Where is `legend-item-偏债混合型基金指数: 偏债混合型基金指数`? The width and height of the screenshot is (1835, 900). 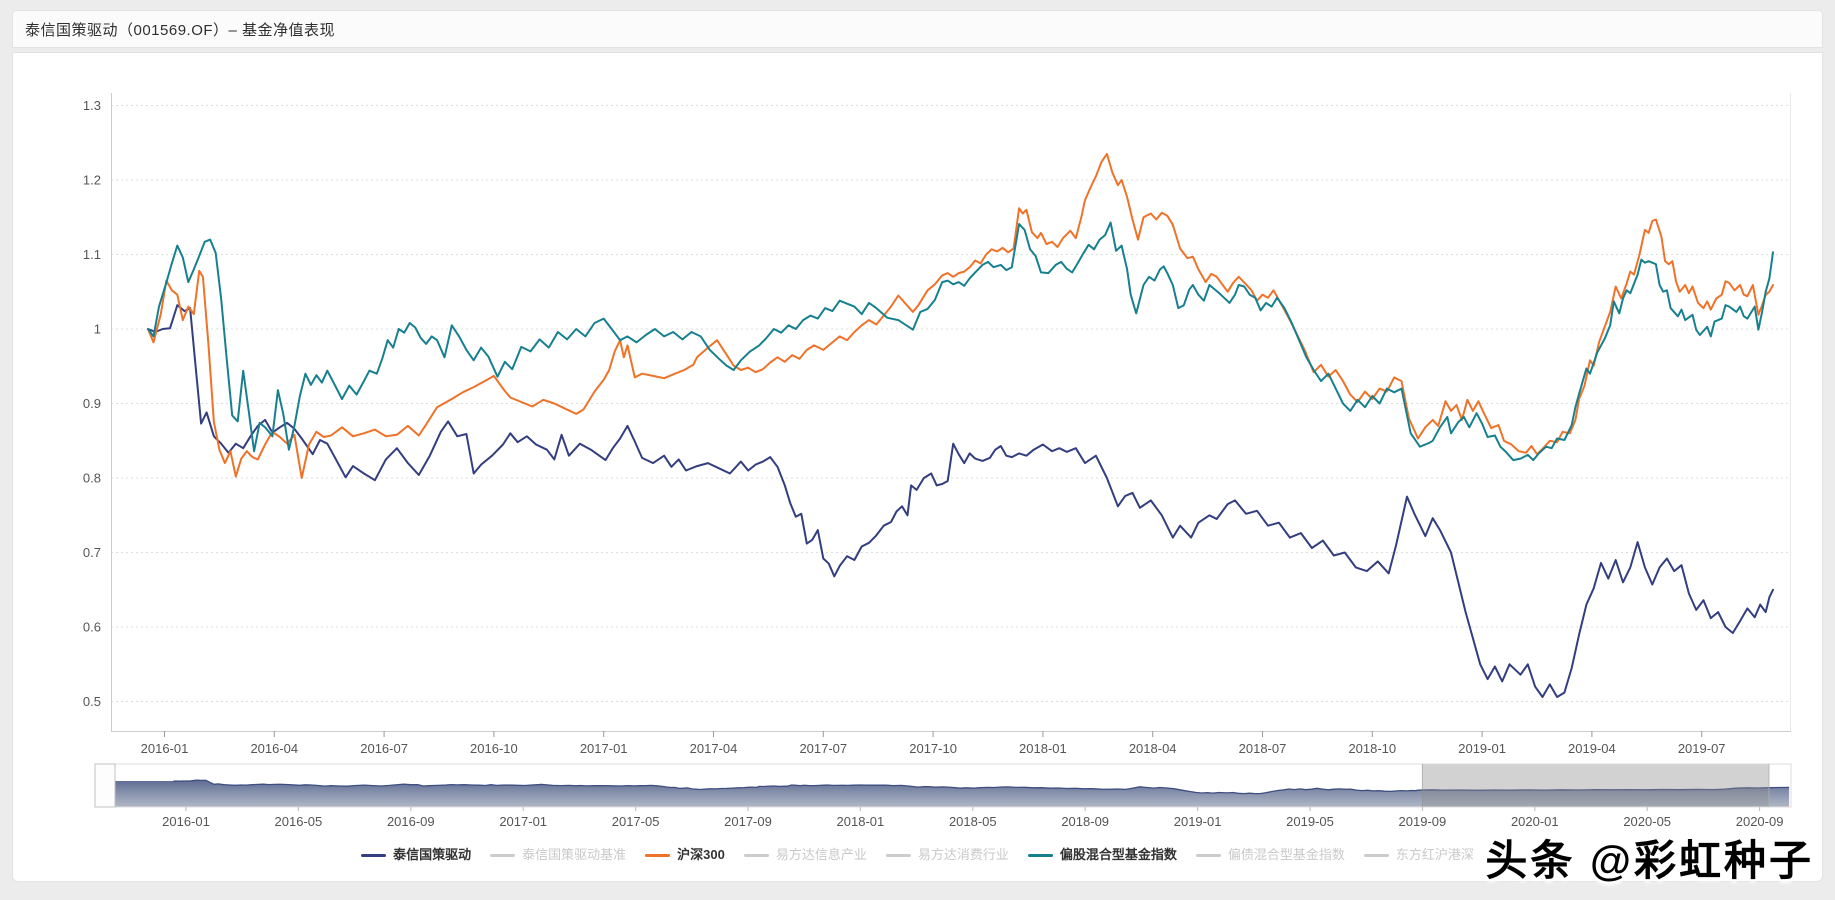
legend-item-偏债混合型基金指数: 偏债混合型基金指数 is located at coordinates (1270, 855).